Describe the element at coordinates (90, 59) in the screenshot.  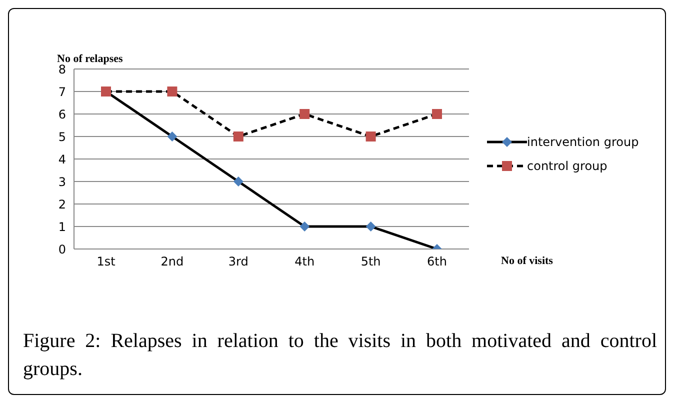
I see `y-axis-title: No of relapses` at that location.